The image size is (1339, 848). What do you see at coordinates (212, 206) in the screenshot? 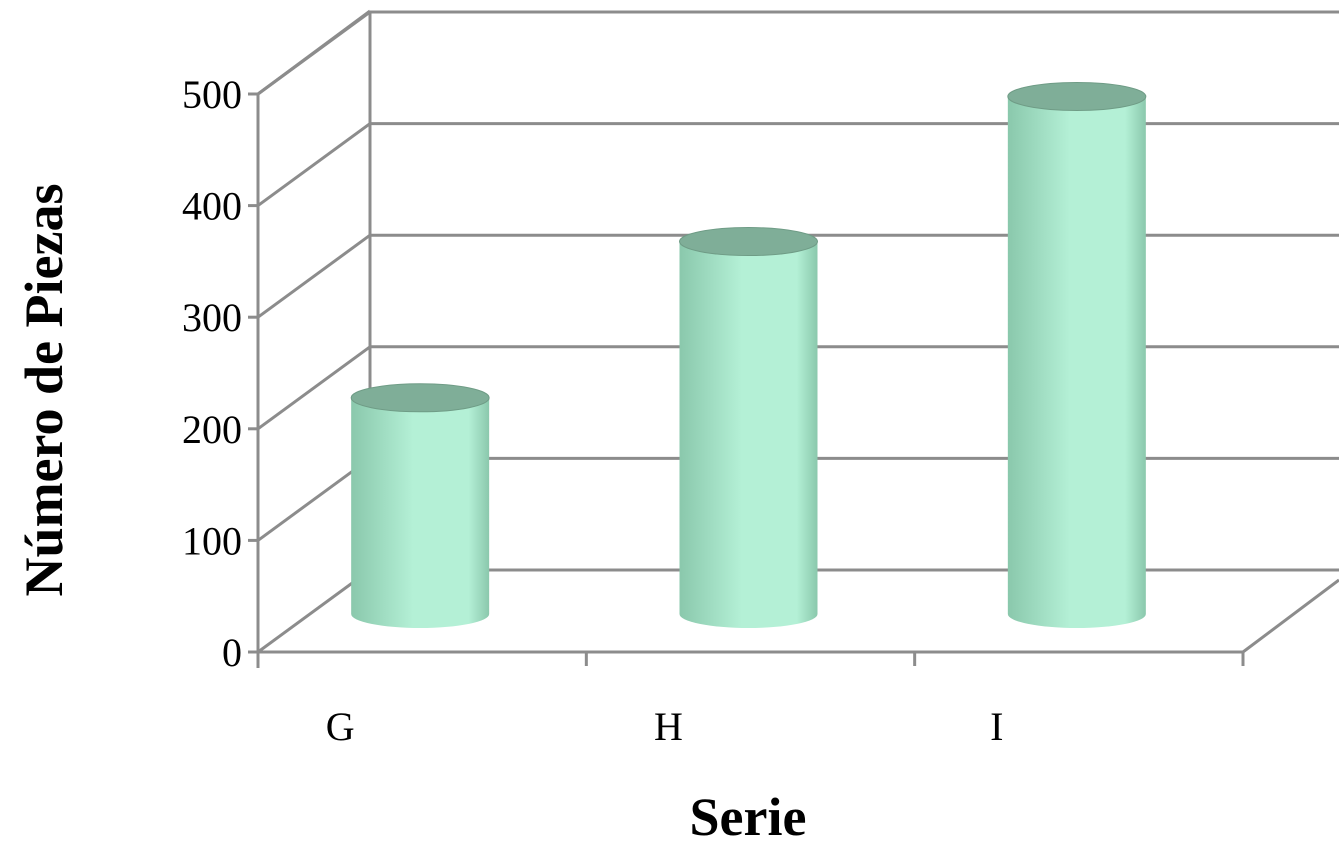
I see `y-tick-label: 400` at bounding box center [212, 206].